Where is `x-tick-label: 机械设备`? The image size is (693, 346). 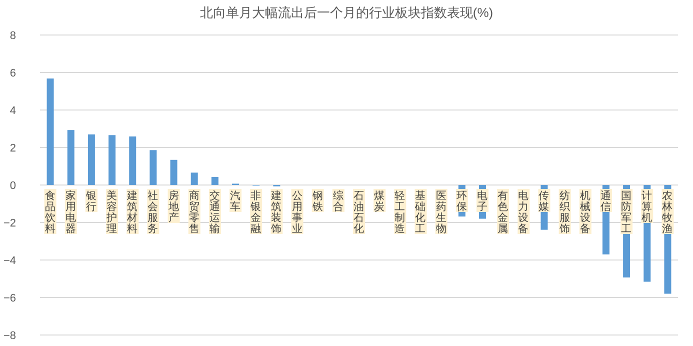 x-tick-label: 机械设备 is located at coordinates (585, 212).